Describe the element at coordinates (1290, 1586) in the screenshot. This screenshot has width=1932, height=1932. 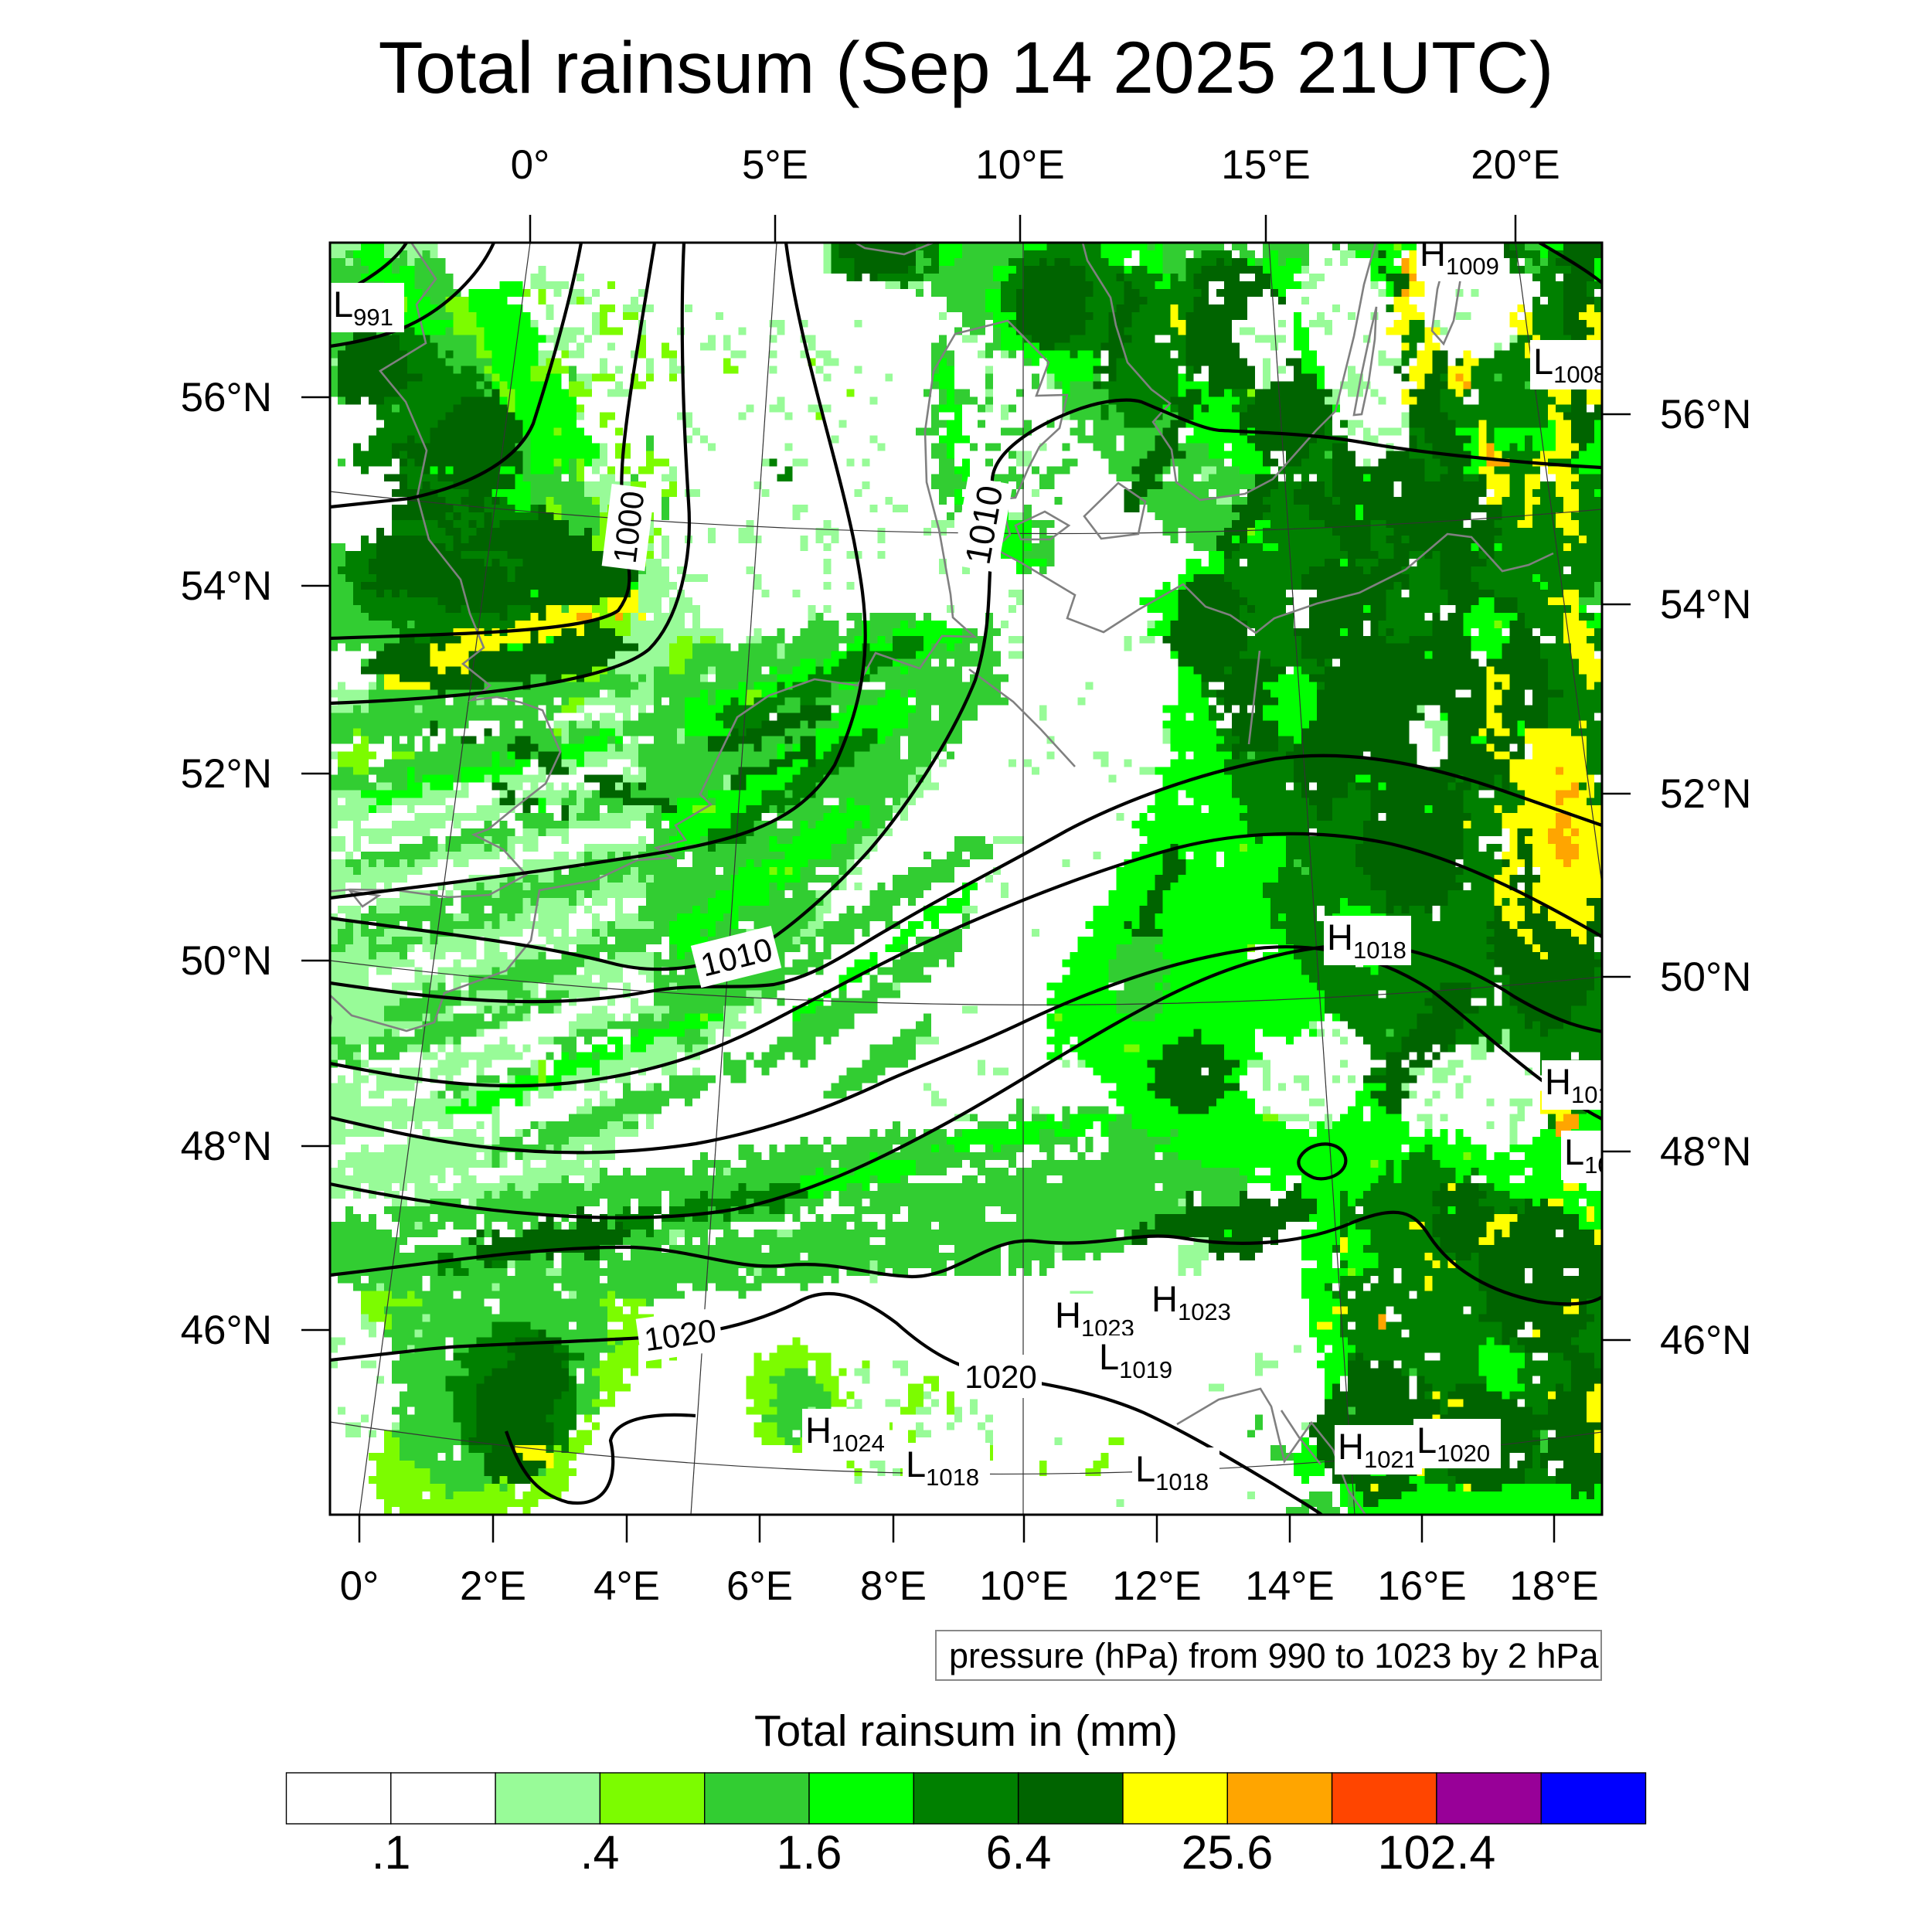
I see `svg-text: 14°E` at that location.